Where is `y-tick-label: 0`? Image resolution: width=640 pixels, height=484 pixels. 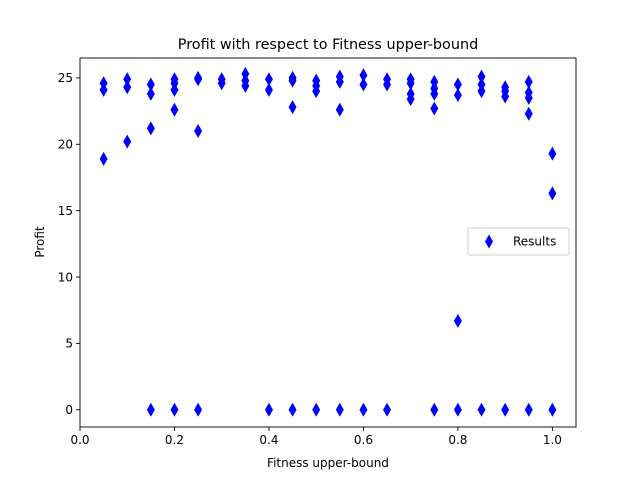 y-tick-label: 0 is located at coordinates (69, 410).